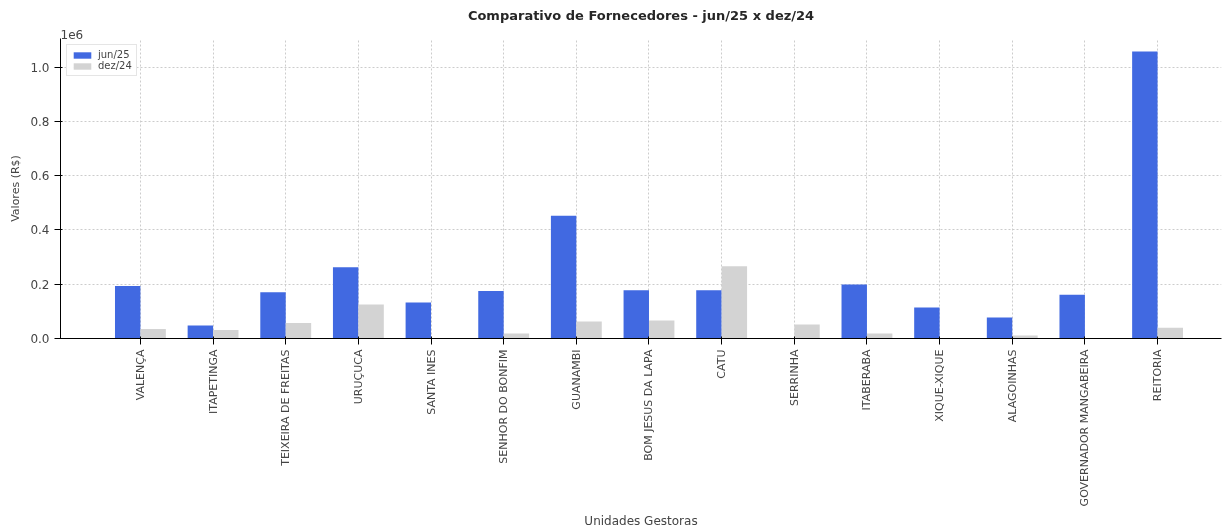 The width and height of the screenshot is (1225, 531). I want to click on y-tick-label: 0.4, so click(40, 230).